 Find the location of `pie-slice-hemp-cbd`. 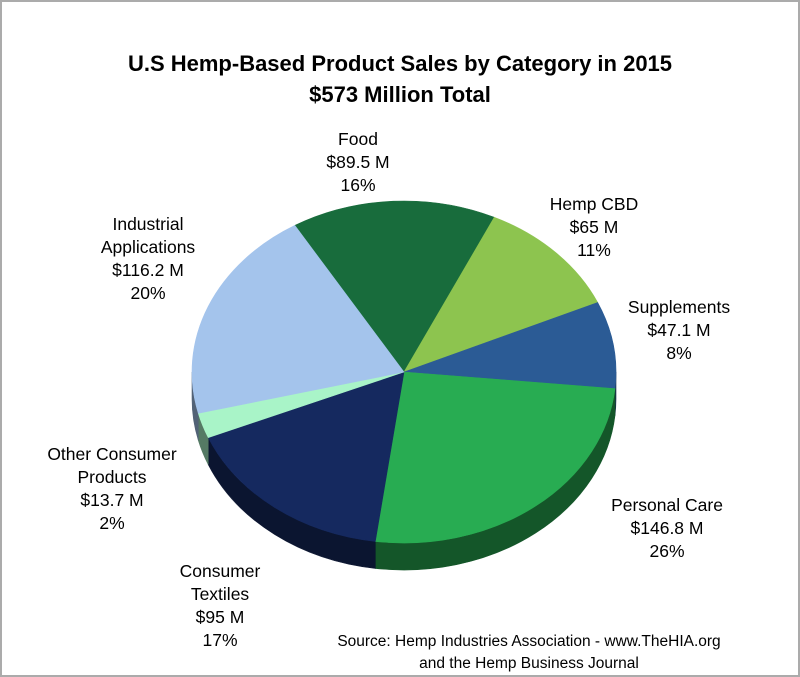

pie-slice-hemp-cbd is located at coordinates (501, 294).